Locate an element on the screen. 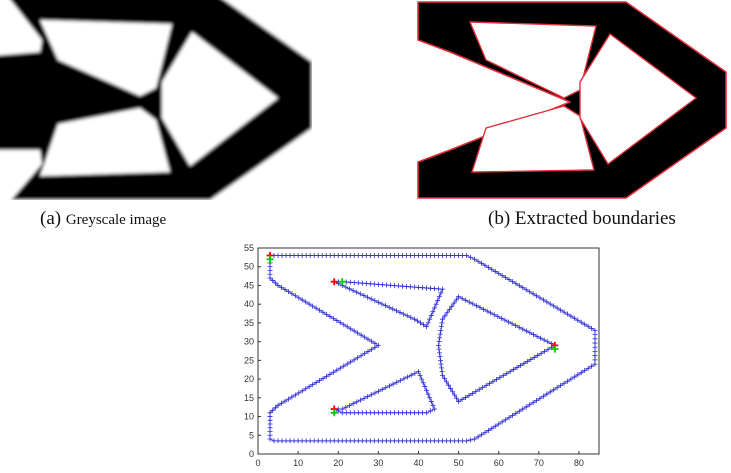 The height and width of the screenshot is (473, 731). hole-upper-b is located at coordinates (532, 60).